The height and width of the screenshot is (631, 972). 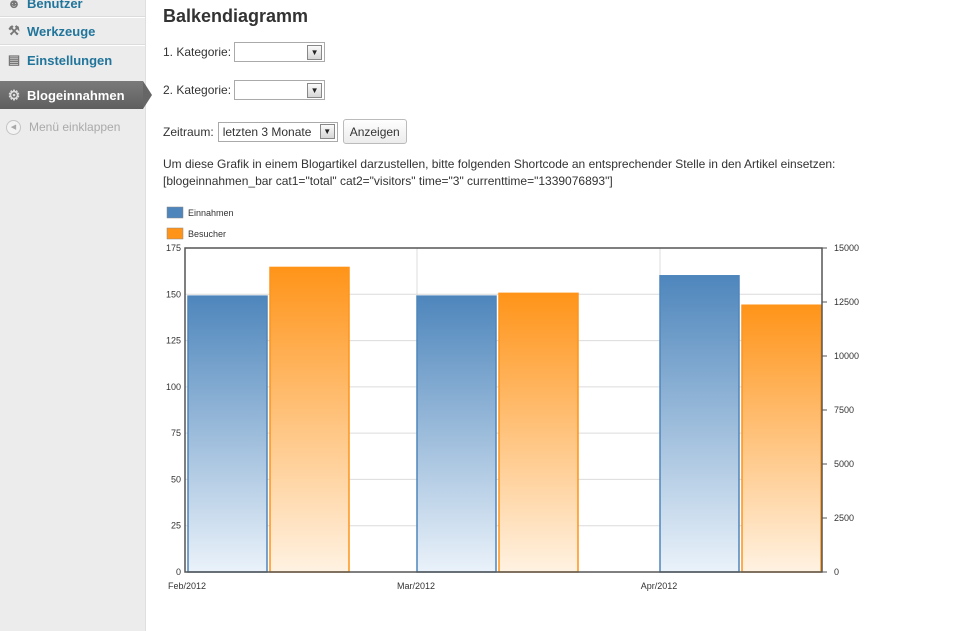 What do you see at coordinates (836, 572) in the screenshot?
I see `y-right-tick-label: 0` at bounding box center [836, 572].